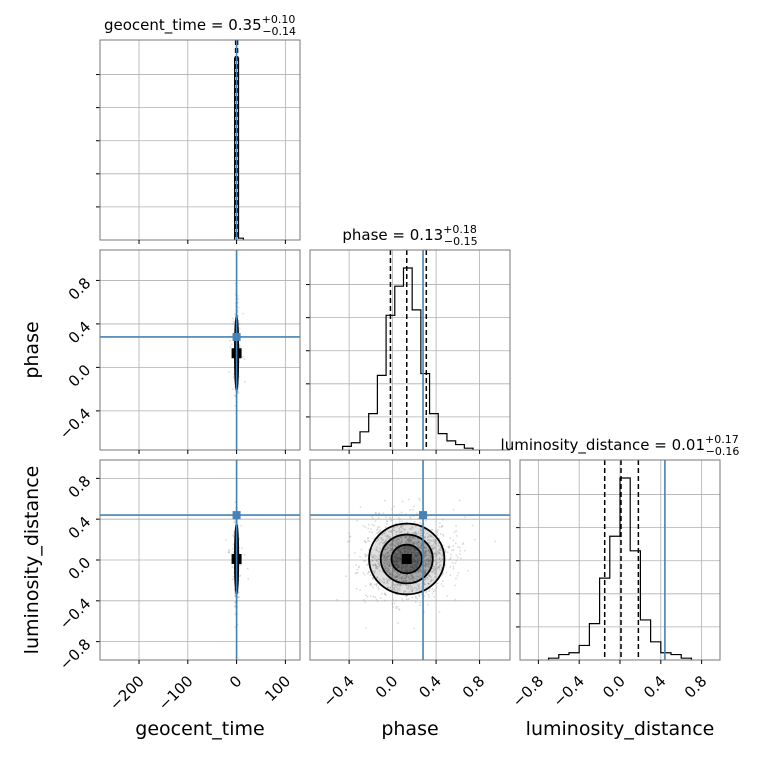 Image resolution: width=760 pixels, height=760 pixels. What do you see at coordinates (239, 148) in the screenshot?
I see `histogram-bar` at bounding box center [239, 148].